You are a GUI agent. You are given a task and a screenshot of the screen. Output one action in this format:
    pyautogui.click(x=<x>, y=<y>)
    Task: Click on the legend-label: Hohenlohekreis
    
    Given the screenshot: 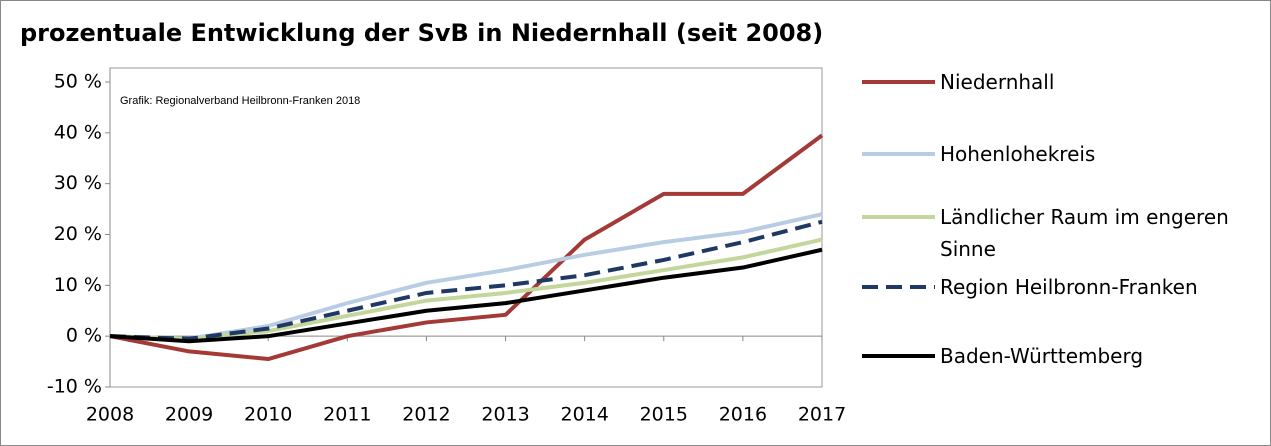 What is the action you would take?
    pyautogui.click(x=1018, y=154)
    